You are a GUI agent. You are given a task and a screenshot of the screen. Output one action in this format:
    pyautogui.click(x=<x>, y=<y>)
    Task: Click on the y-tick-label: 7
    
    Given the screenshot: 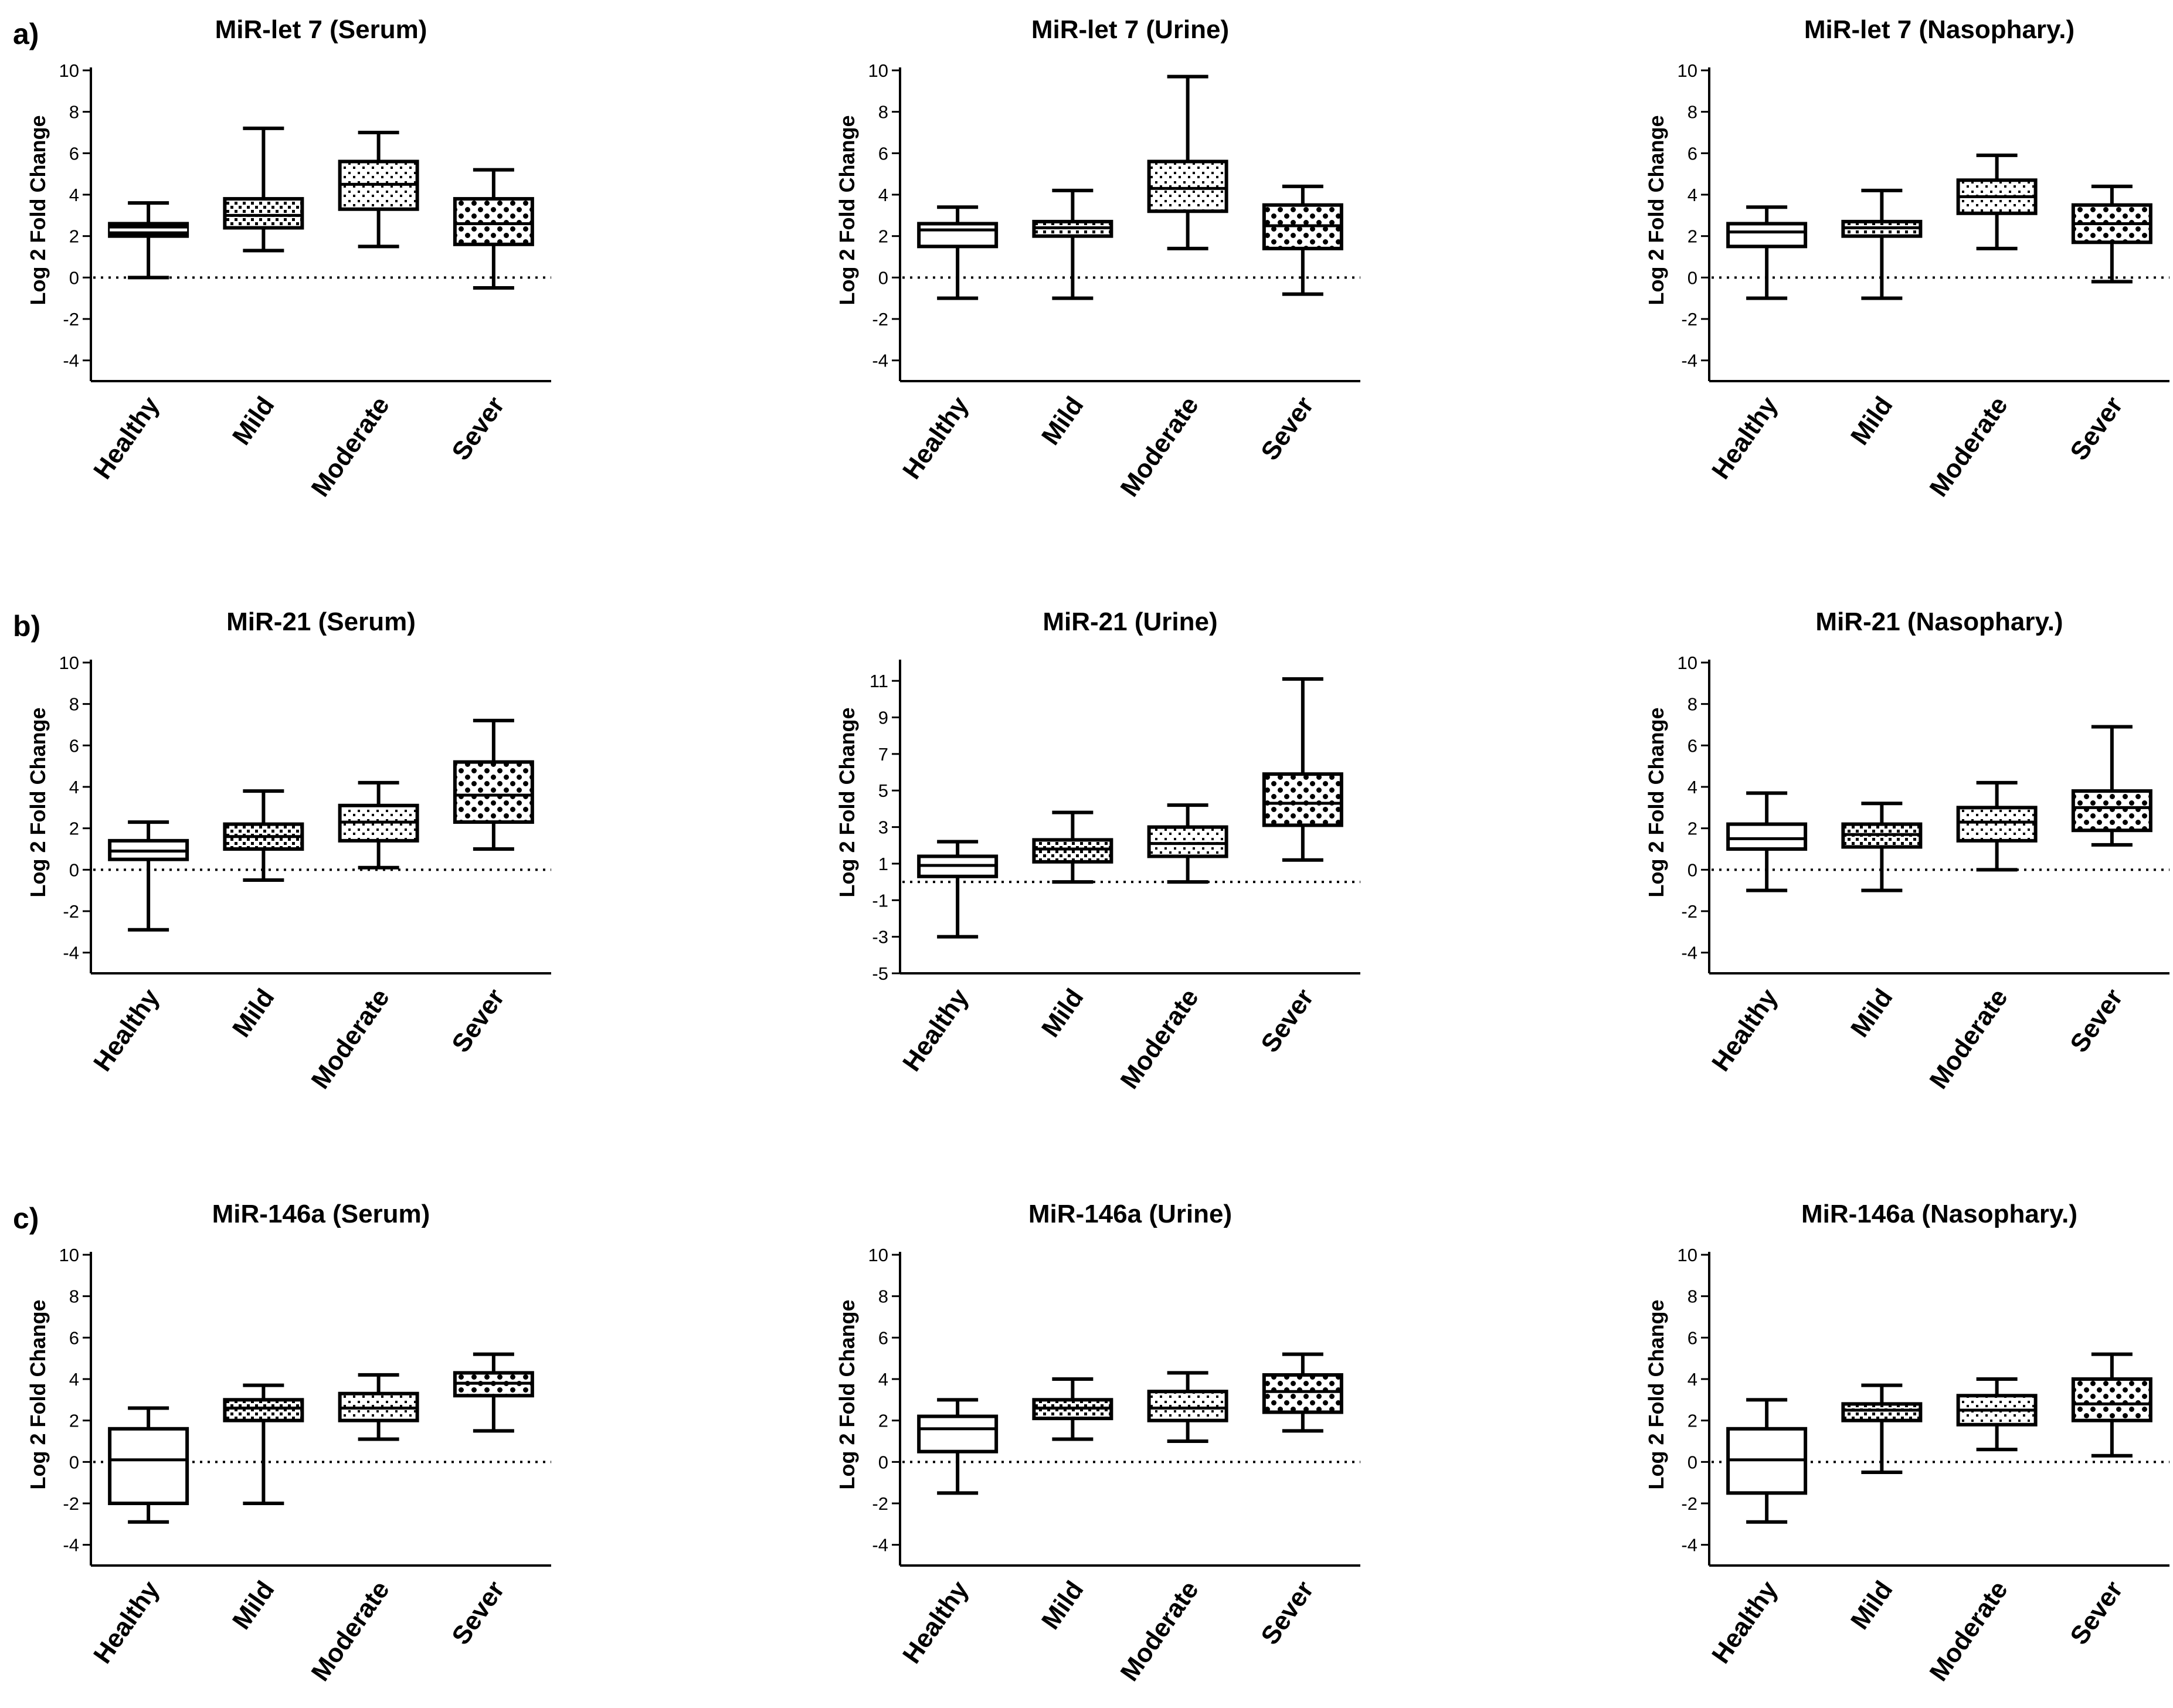 What is the action you would take?
    pyautogui.click(x=883, y=754)
    